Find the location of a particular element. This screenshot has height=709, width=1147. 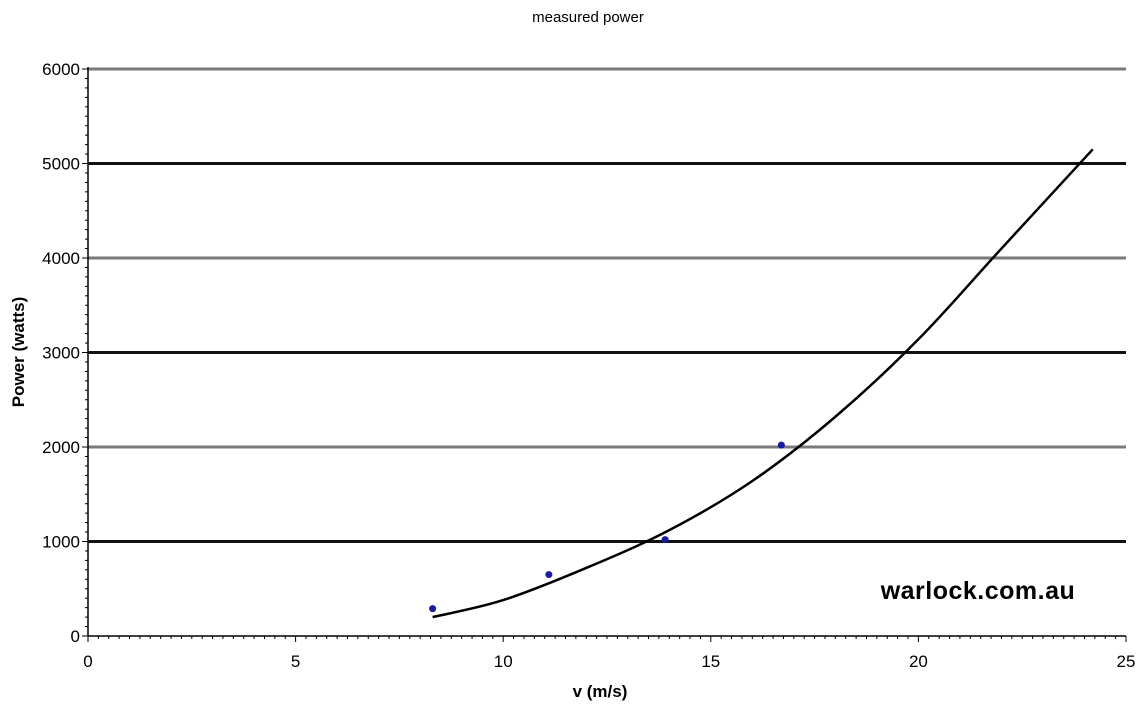

scatter-series is located at coordinates (607, 527).